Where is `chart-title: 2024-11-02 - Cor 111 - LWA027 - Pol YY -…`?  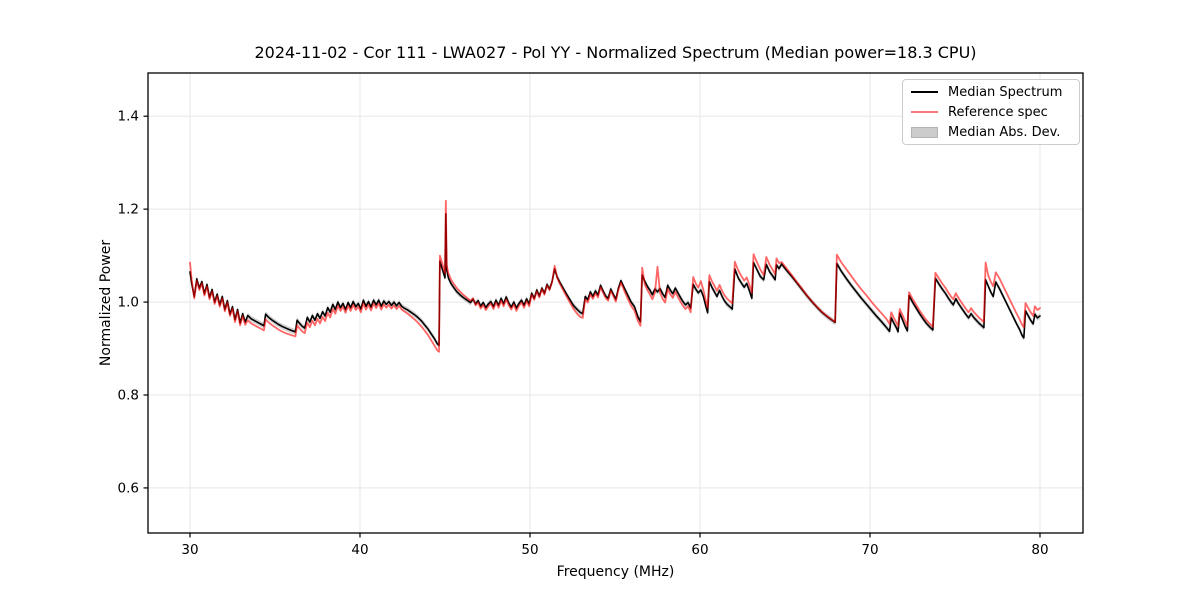
chart-title: 2024-11-02 - Cor 111 - LWA027 - Pol YY -… is located at coordinates (615, 52).